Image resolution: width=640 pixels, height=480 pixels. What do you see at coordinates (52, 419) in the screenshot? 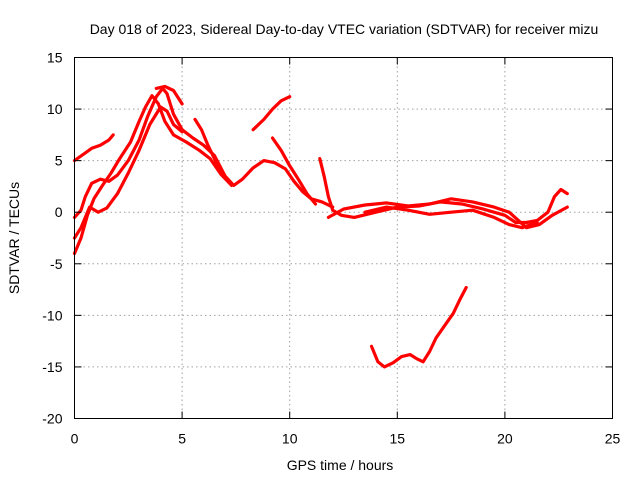
I see `y-tick-label: -20` at bounding box center [52, 419].